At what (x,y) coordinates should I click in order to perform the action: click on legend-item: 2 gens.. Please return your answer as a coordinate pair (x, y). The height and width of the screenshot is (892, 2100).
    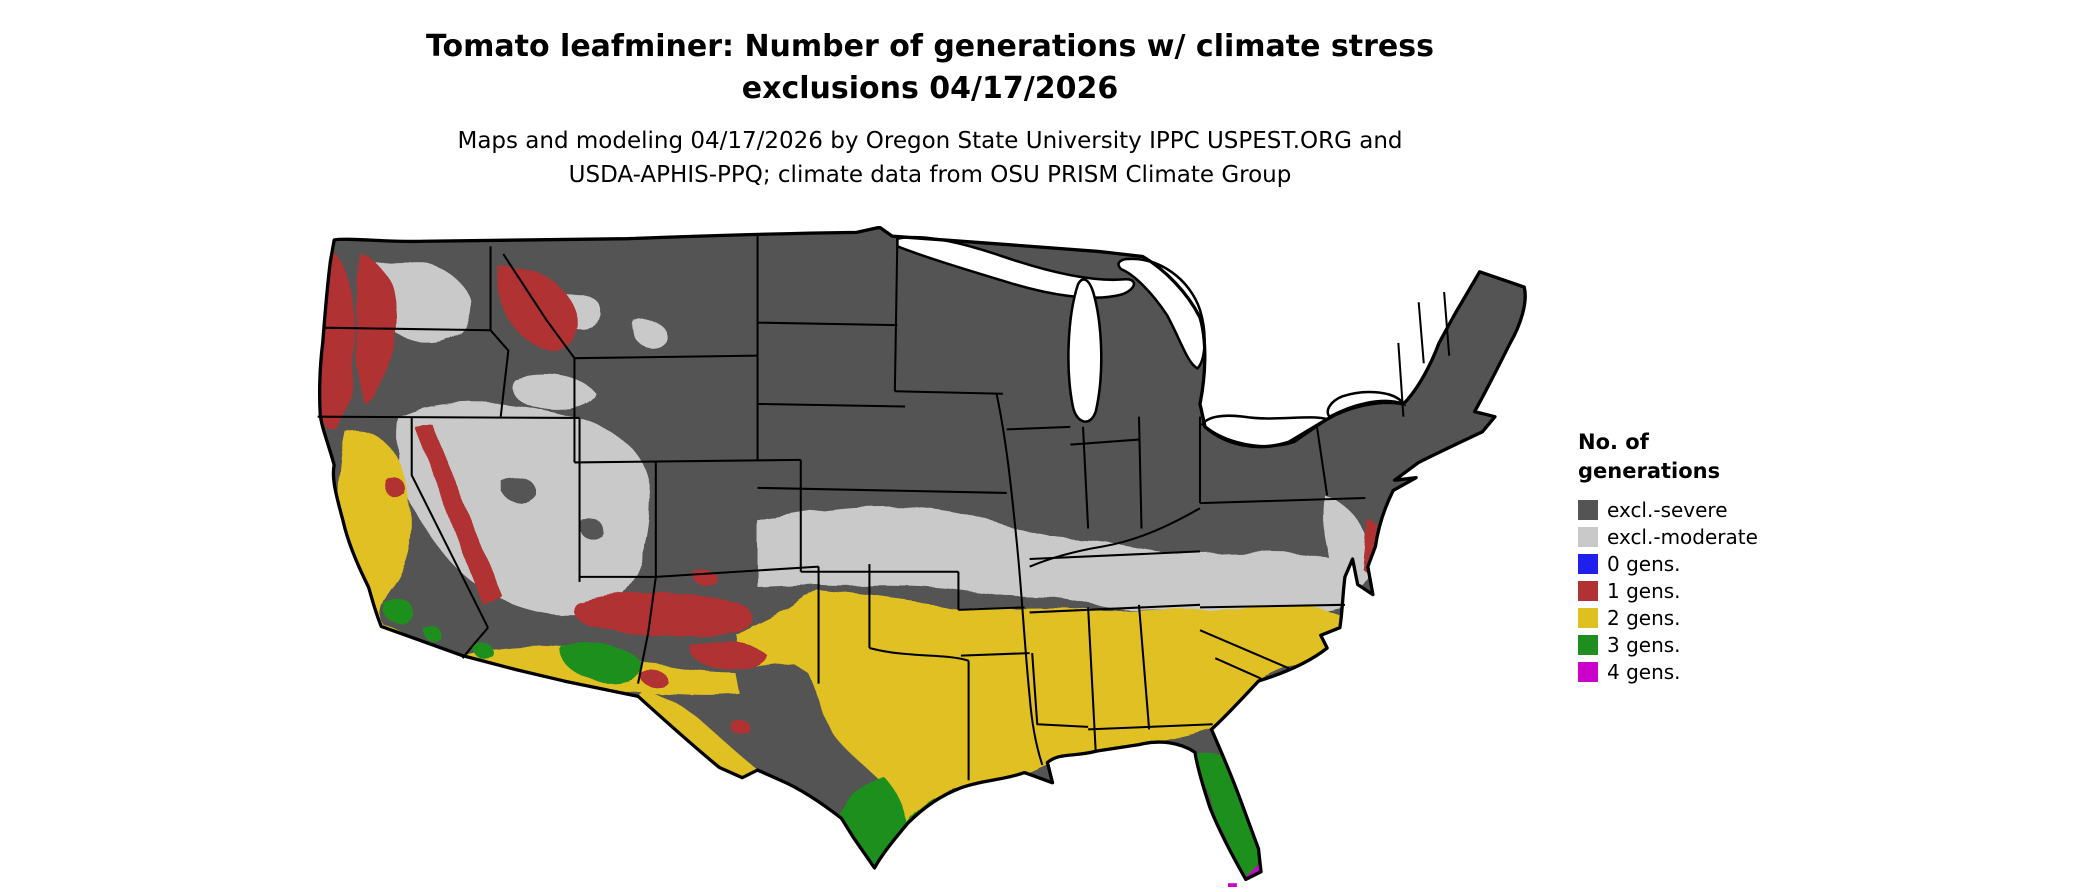
    Looking at the image, I should click on (1708, 618).